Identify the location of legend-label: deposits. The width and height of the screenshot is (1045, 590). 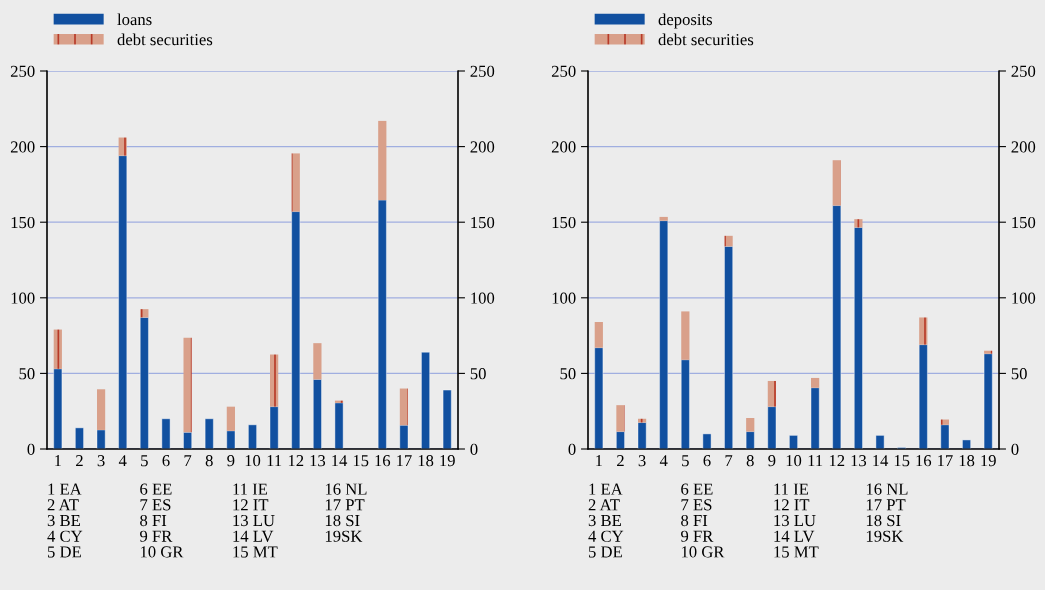
(685, 21).